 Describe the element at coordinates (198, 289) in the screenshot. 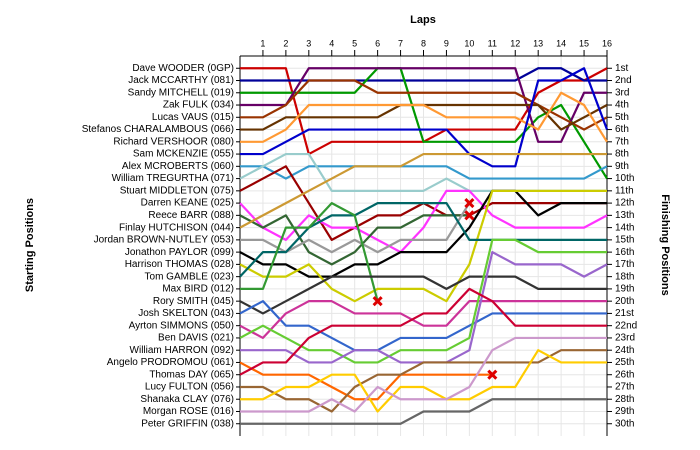

I see `legend-label: Max BIRD (012)` at that location.